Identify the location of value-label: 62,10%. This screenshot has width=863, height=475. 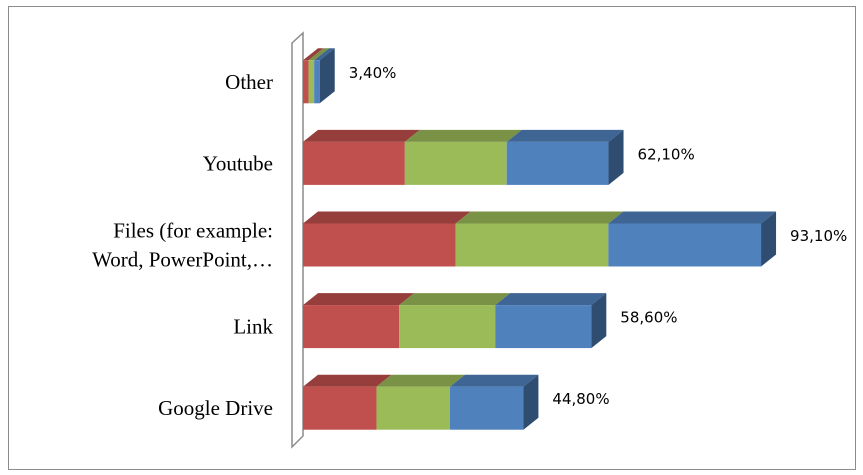
(666, 154).